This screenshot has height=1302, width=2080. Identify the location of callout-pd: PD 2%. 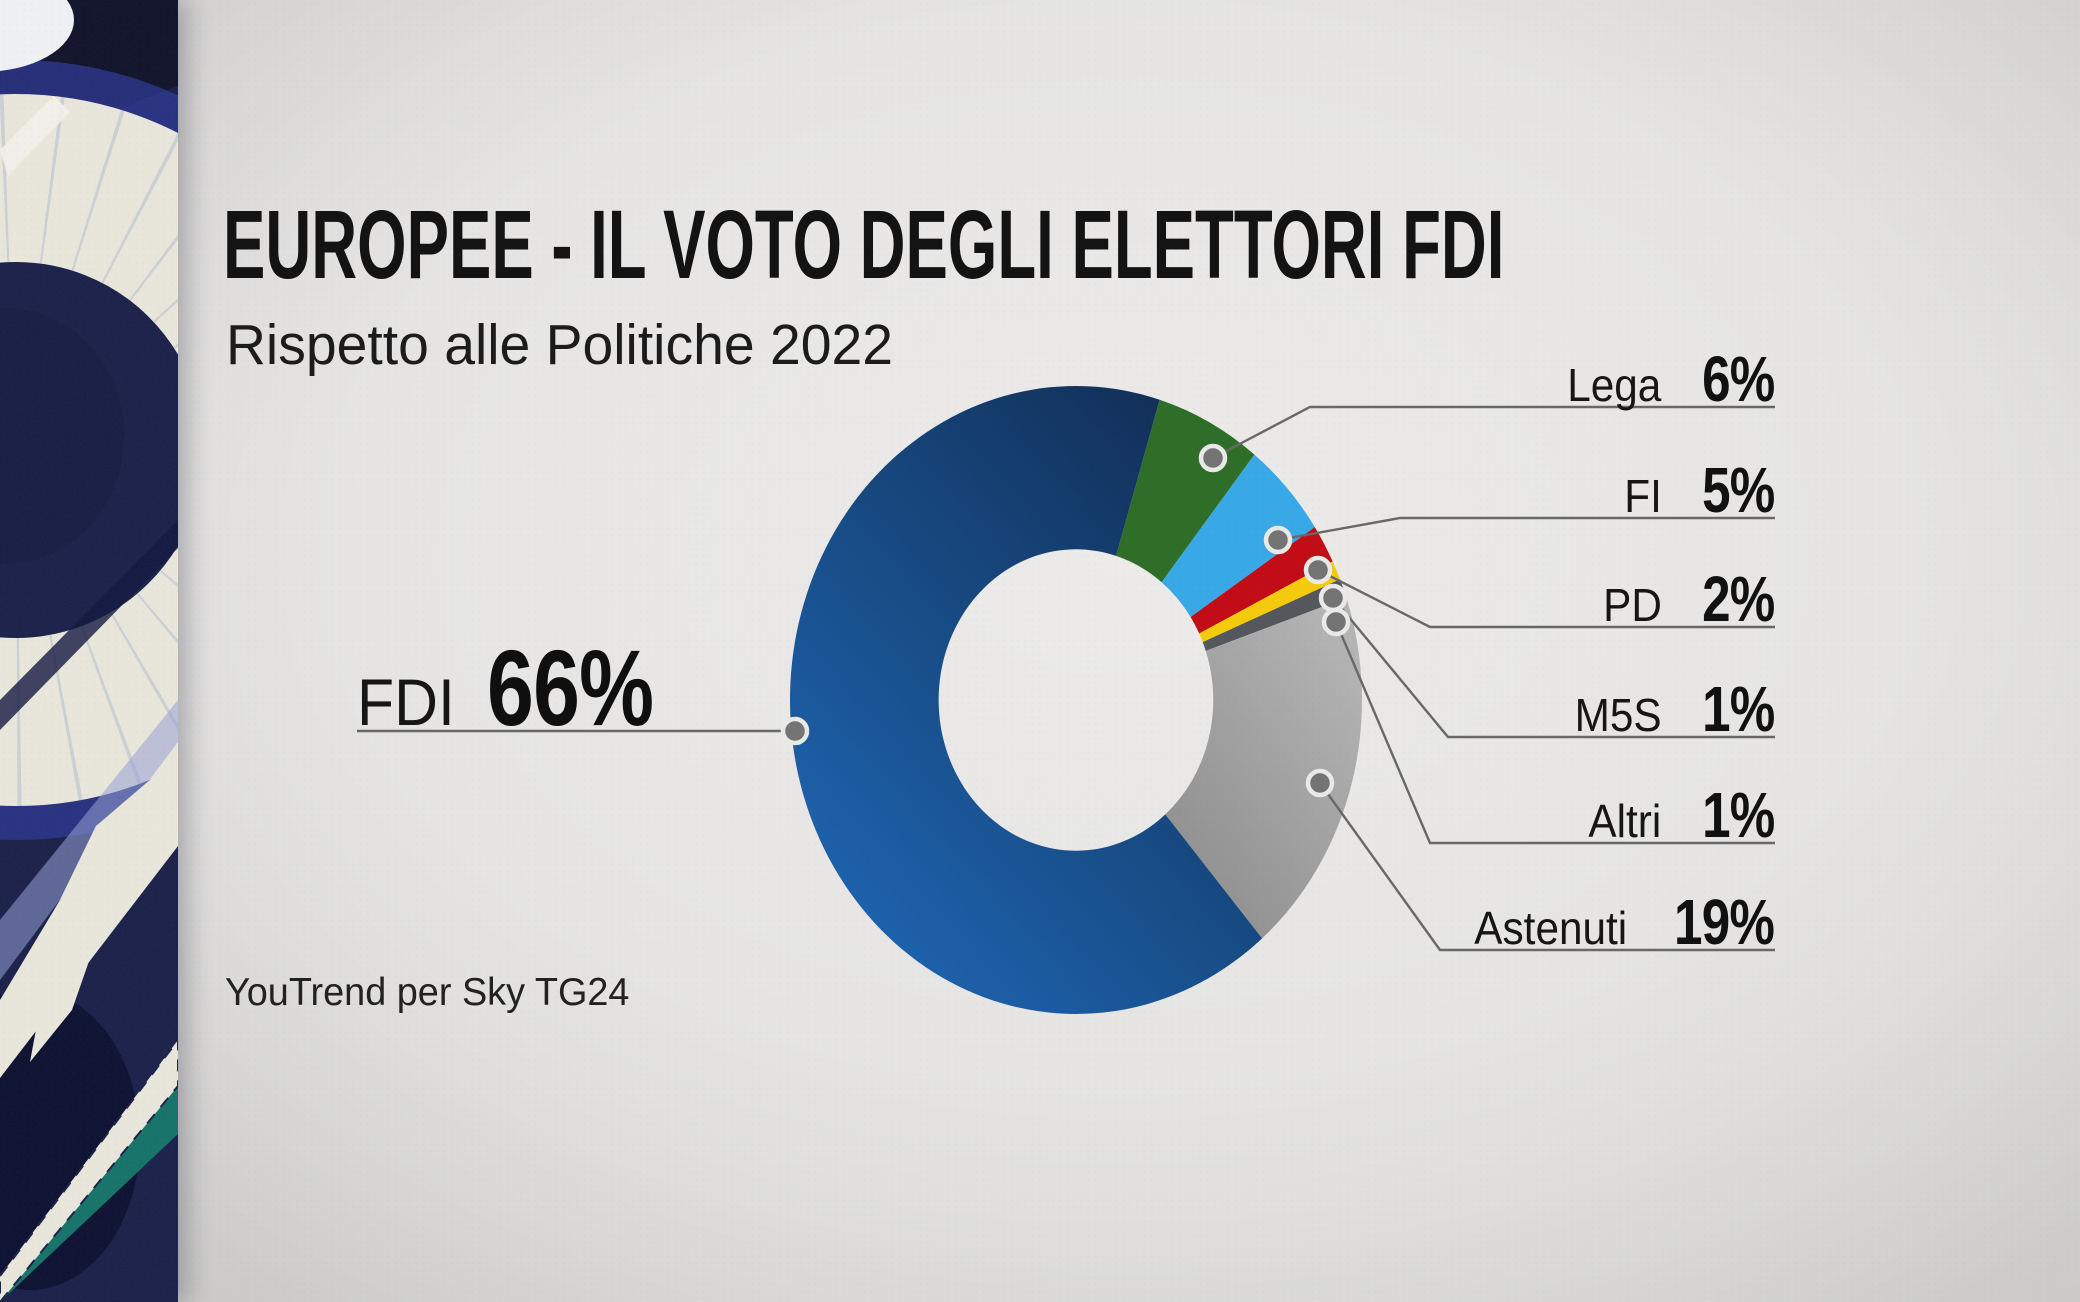
(1686, 599).